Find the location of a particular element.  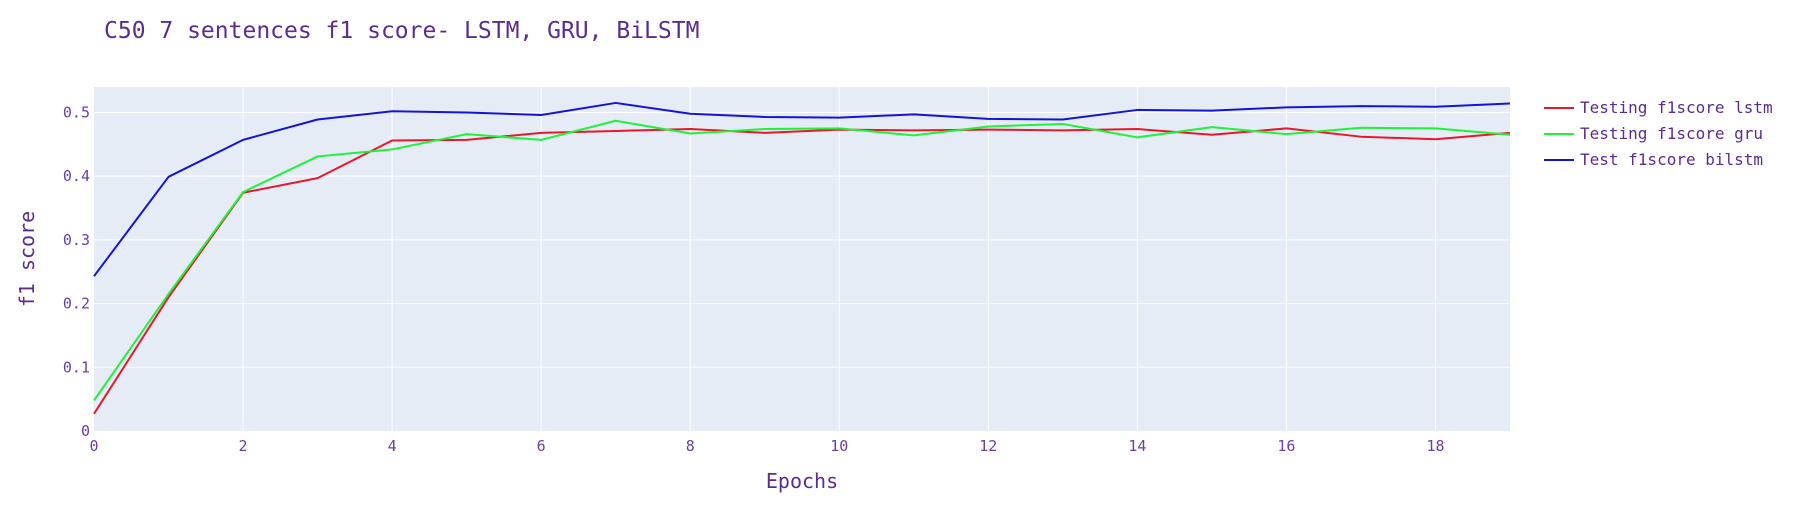

y-tick-label: 0.1 is located at coordinates (76, 367).